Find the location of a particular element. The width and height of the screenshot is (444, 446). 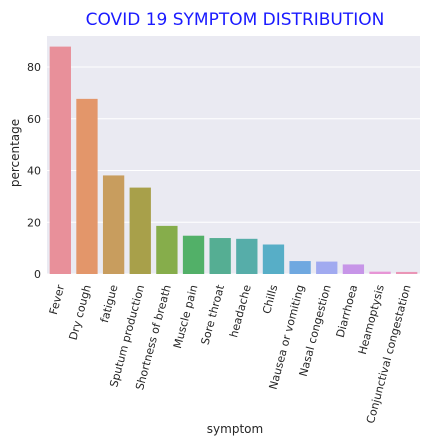

x-tick-label: headache is located at coordinates (240, 311).